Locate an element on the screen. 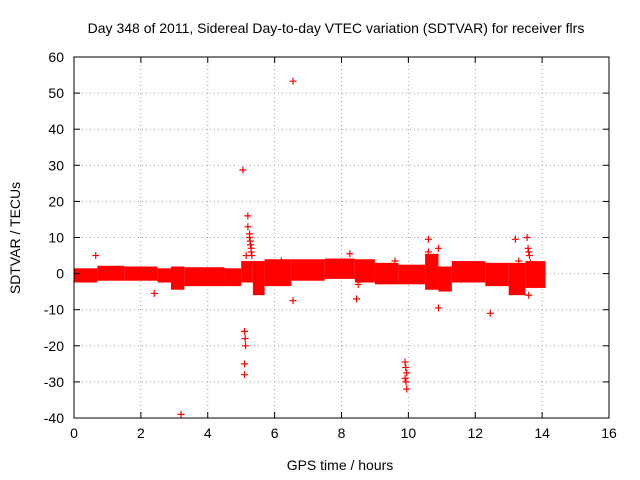 The image size is (640, 480). x-tick-label: 8 is located at coordinates (342, 433).